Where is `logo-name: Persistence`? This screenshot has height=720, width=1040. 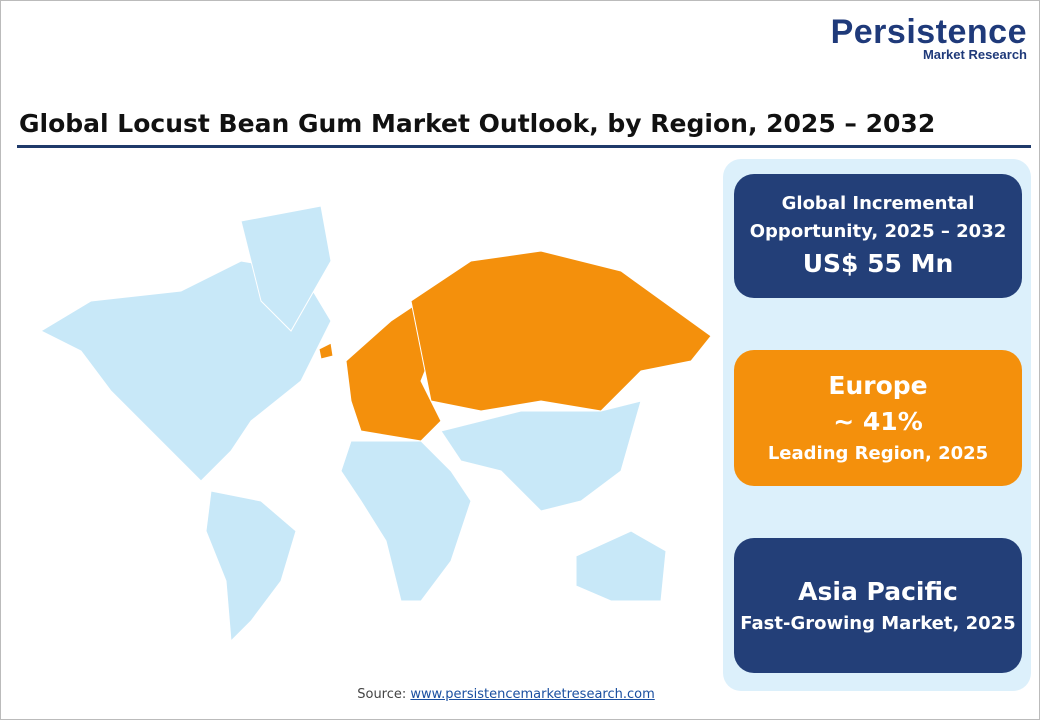 logo-name: Persistence is located at coordinates (928, 32).